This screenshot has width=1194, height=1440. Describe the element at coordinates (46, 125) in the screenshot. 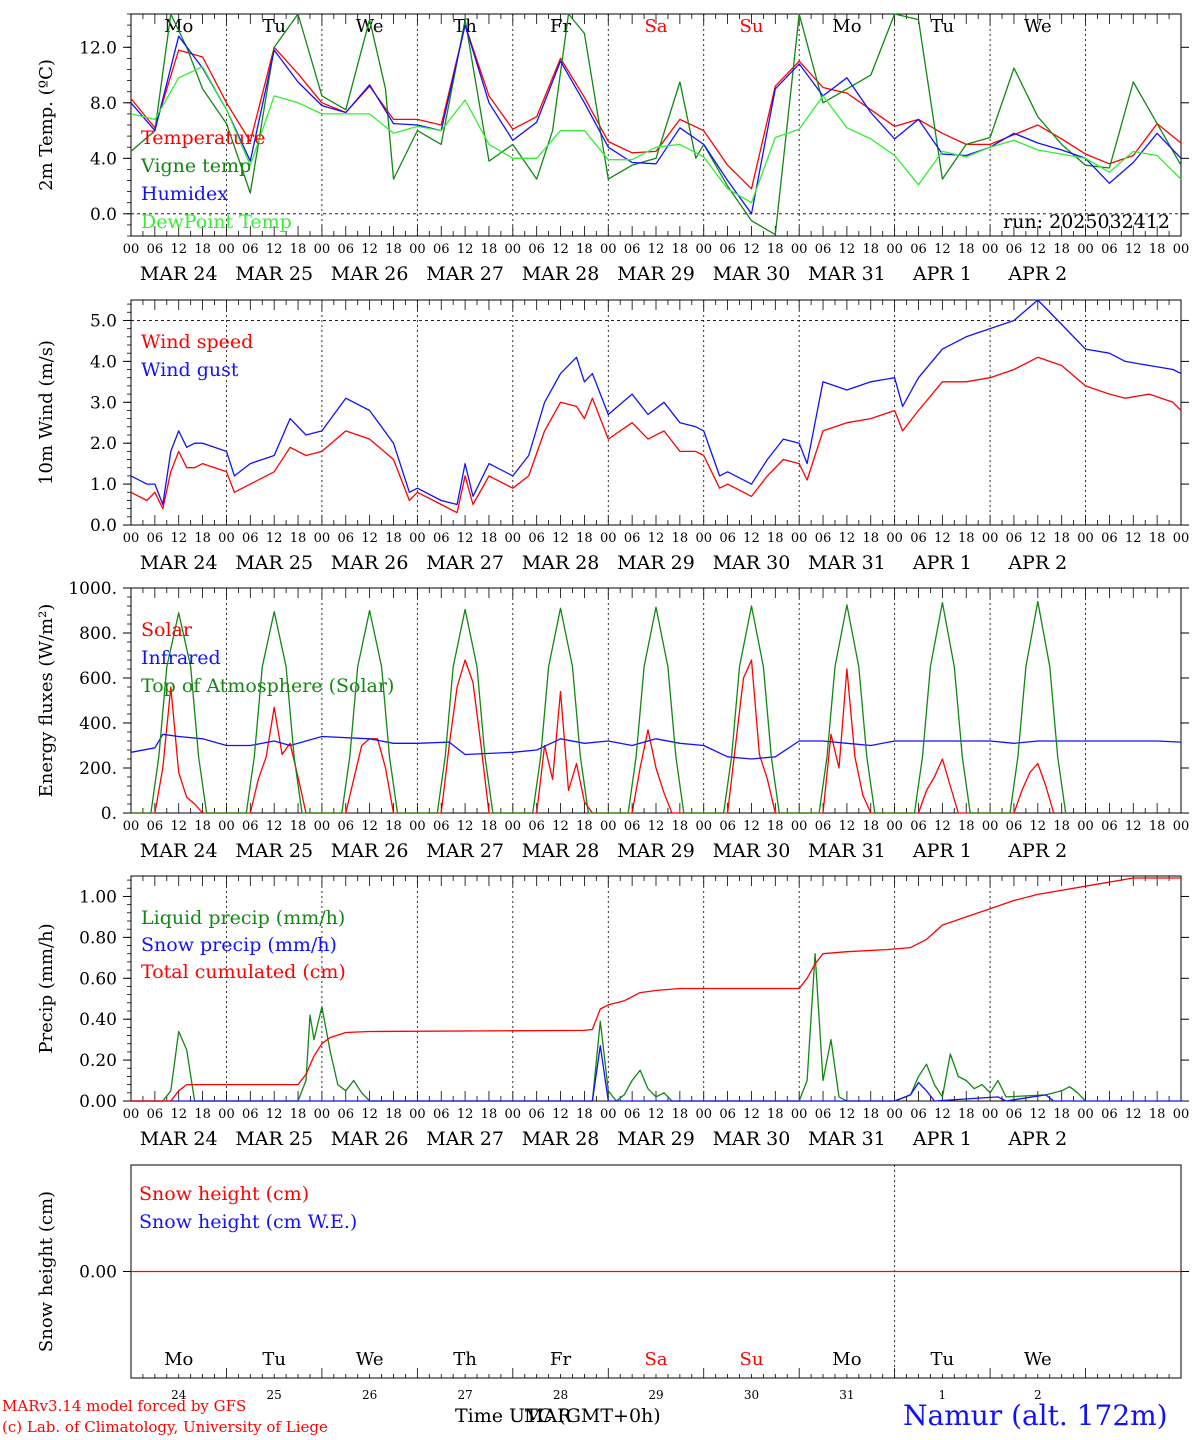

I see `panel-1-ylabel: 2m Temp. (ºC)` at that location.